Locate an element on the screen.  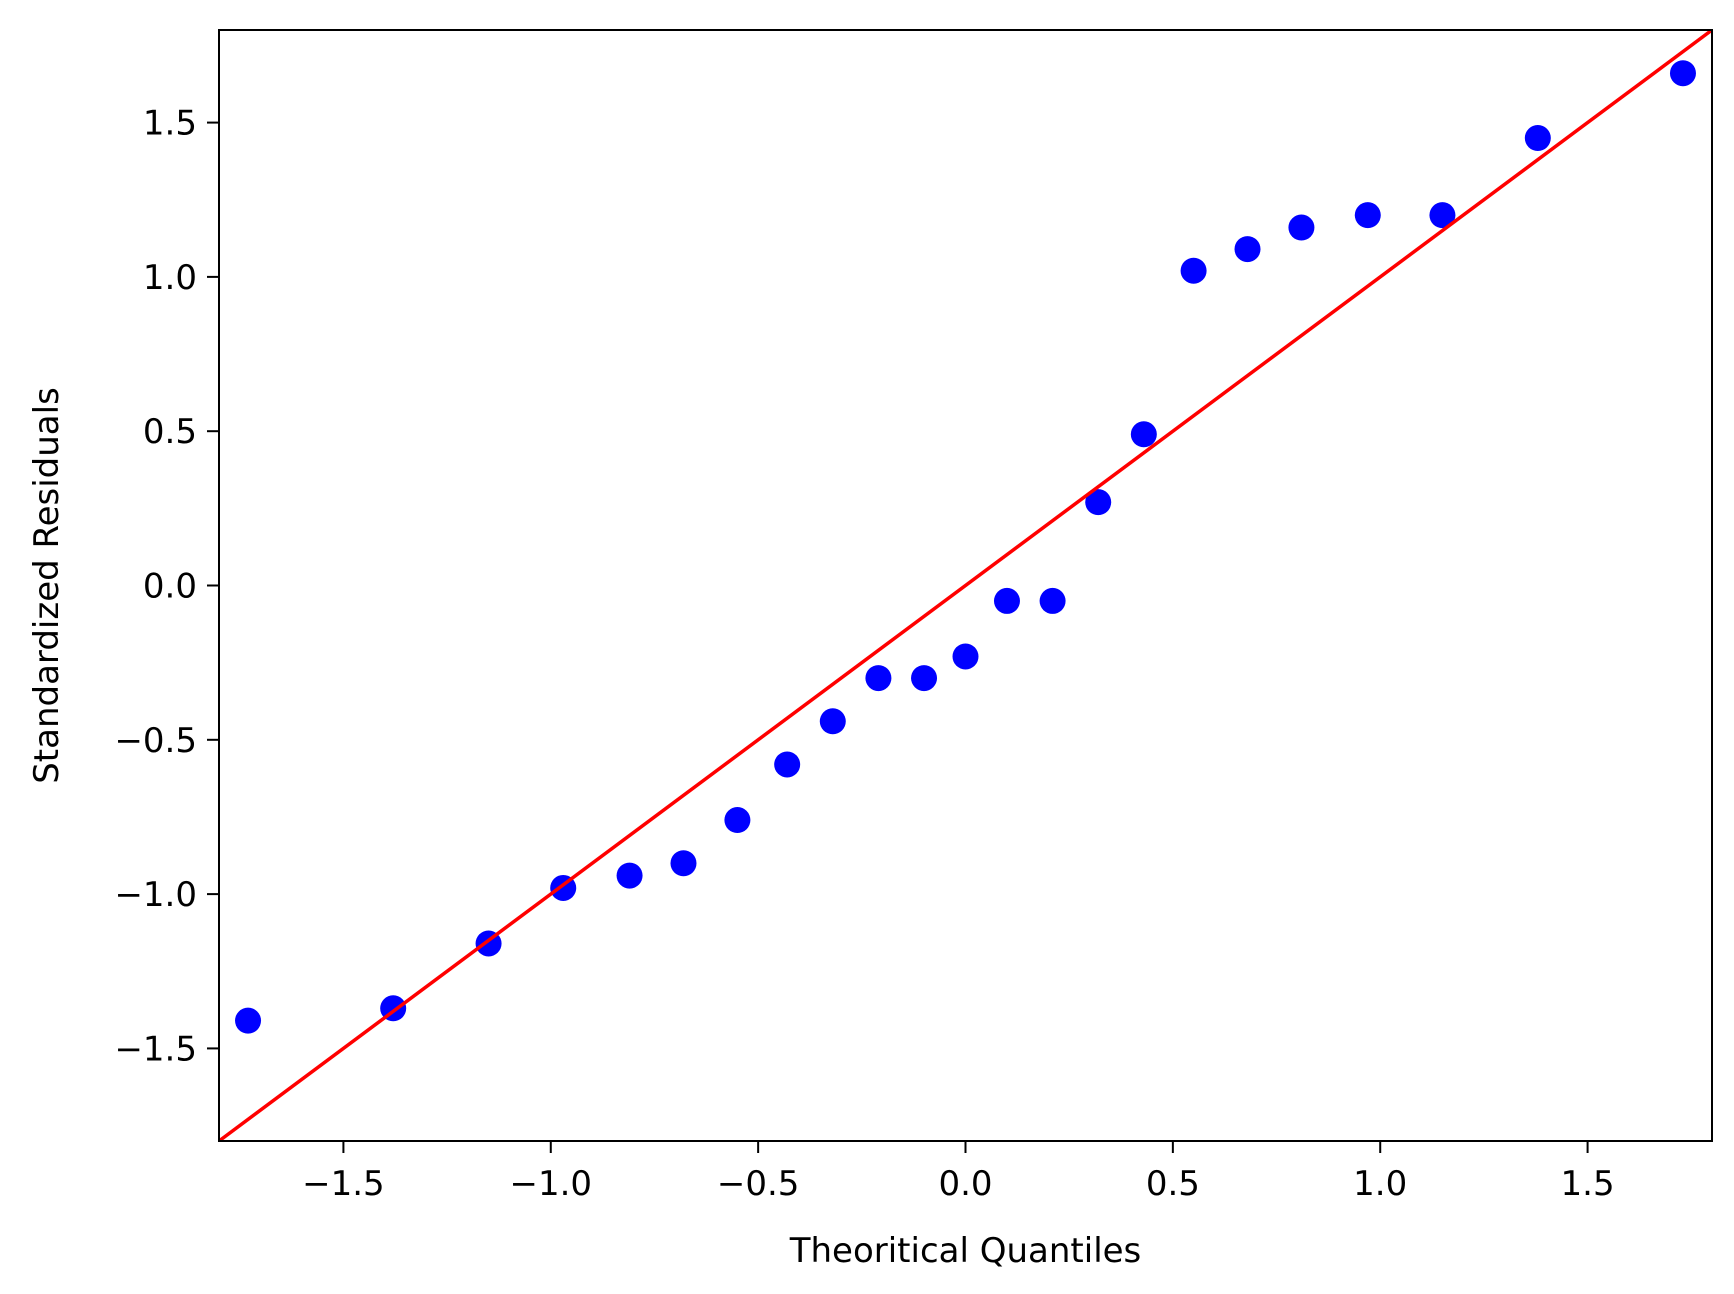
x-tick-label: −0.5 is located at coordinates (758, 1184).